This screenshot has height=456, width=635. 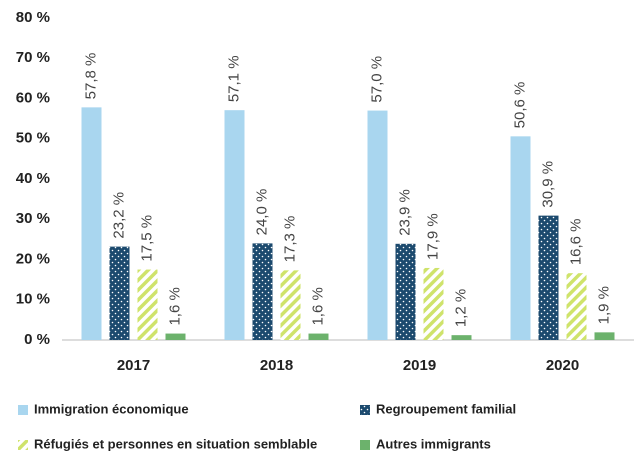 What do you see at coordinates (90, 76) in the screenshot?
I see `data-label: 57,8 %` at bounding box center [90, 76].